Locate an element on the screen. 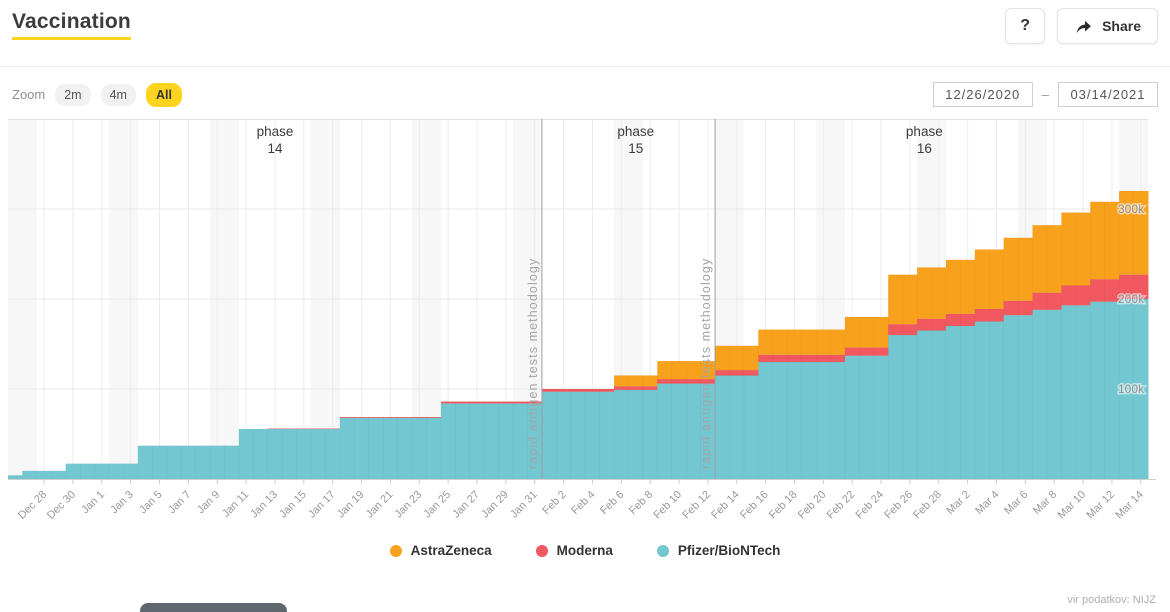 This screenshot has height=612, width=1170. zoom-option-4m: 4m is located at coordinates (118, 94).